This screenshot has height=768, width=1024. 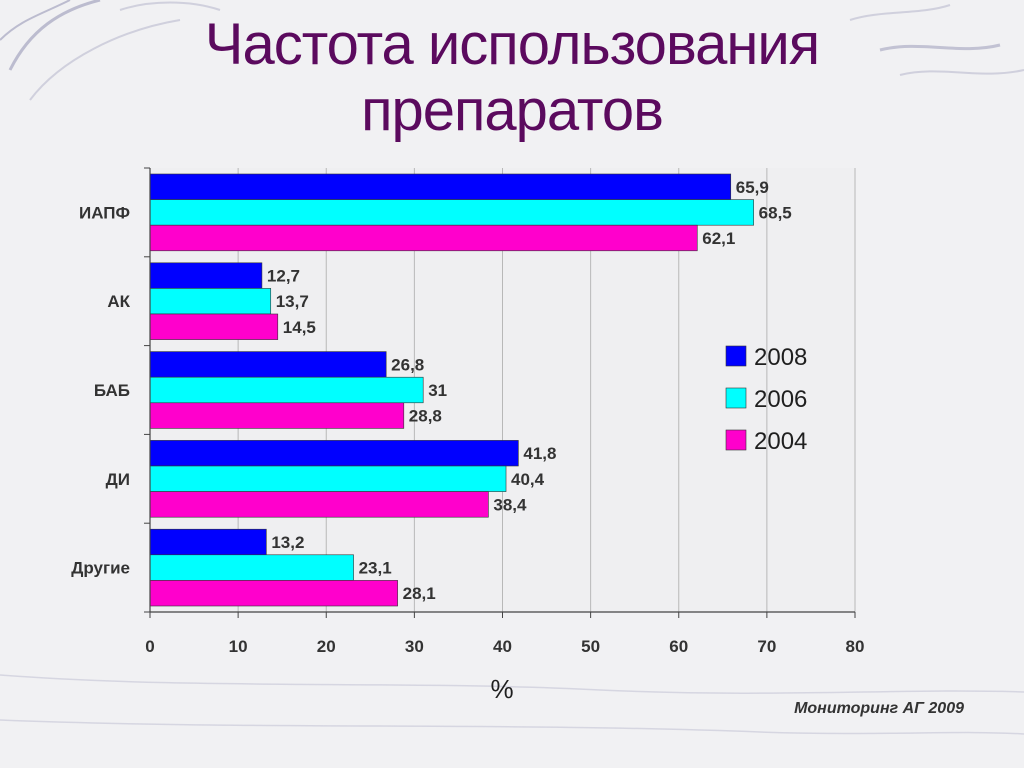 I want to click on bar-value-label: 23,1, so click(x=375, y=568).